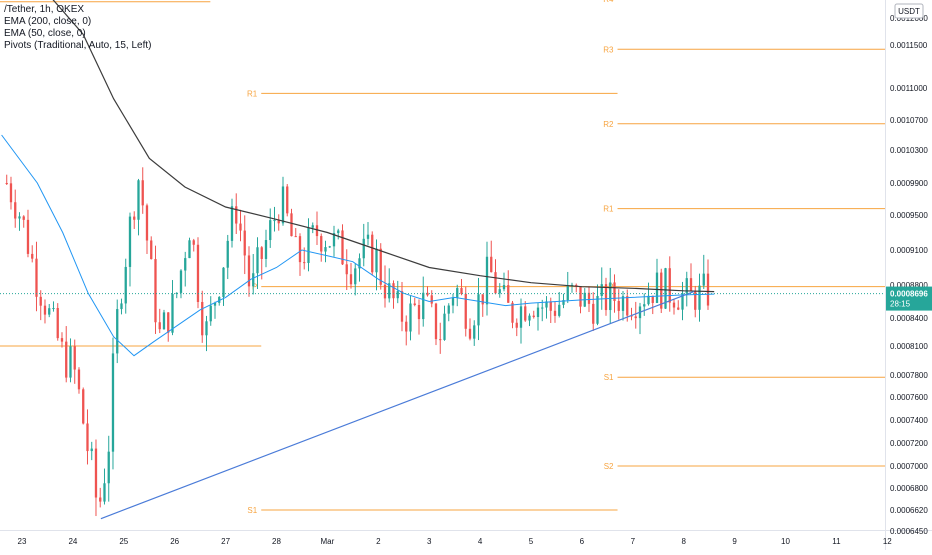 The height and width of the screenshot is (555, 932). What do you see at coordinates (276, 541) in the screenshot?
I see `time-tick-label: 28` at bounding box center [276, 541].